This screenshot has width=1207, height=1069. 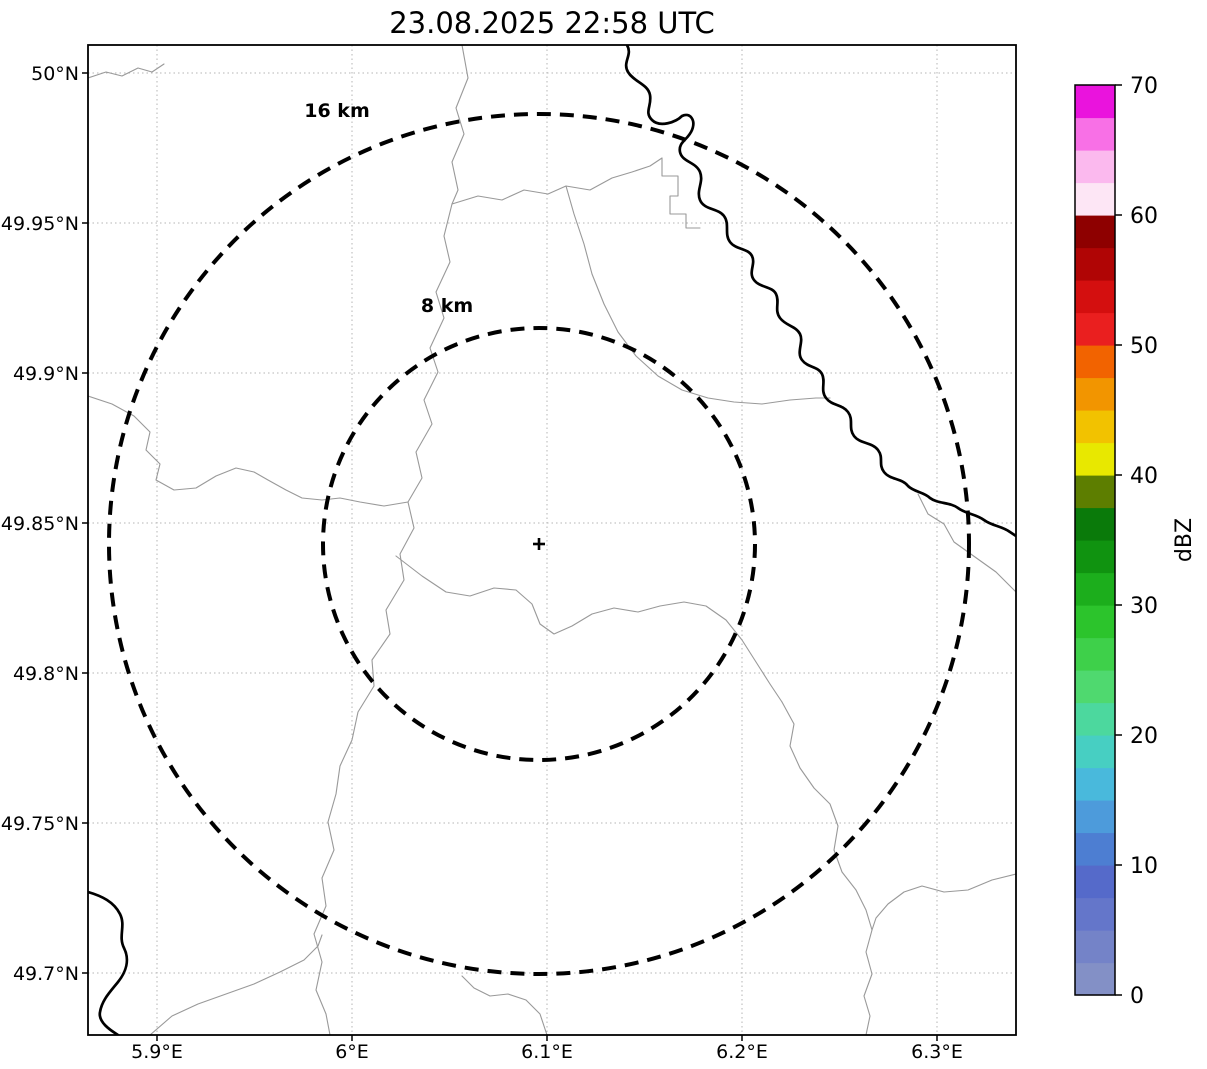 I want to click on x-tick-label: 6.1°E, so click(x=547, y=1052).